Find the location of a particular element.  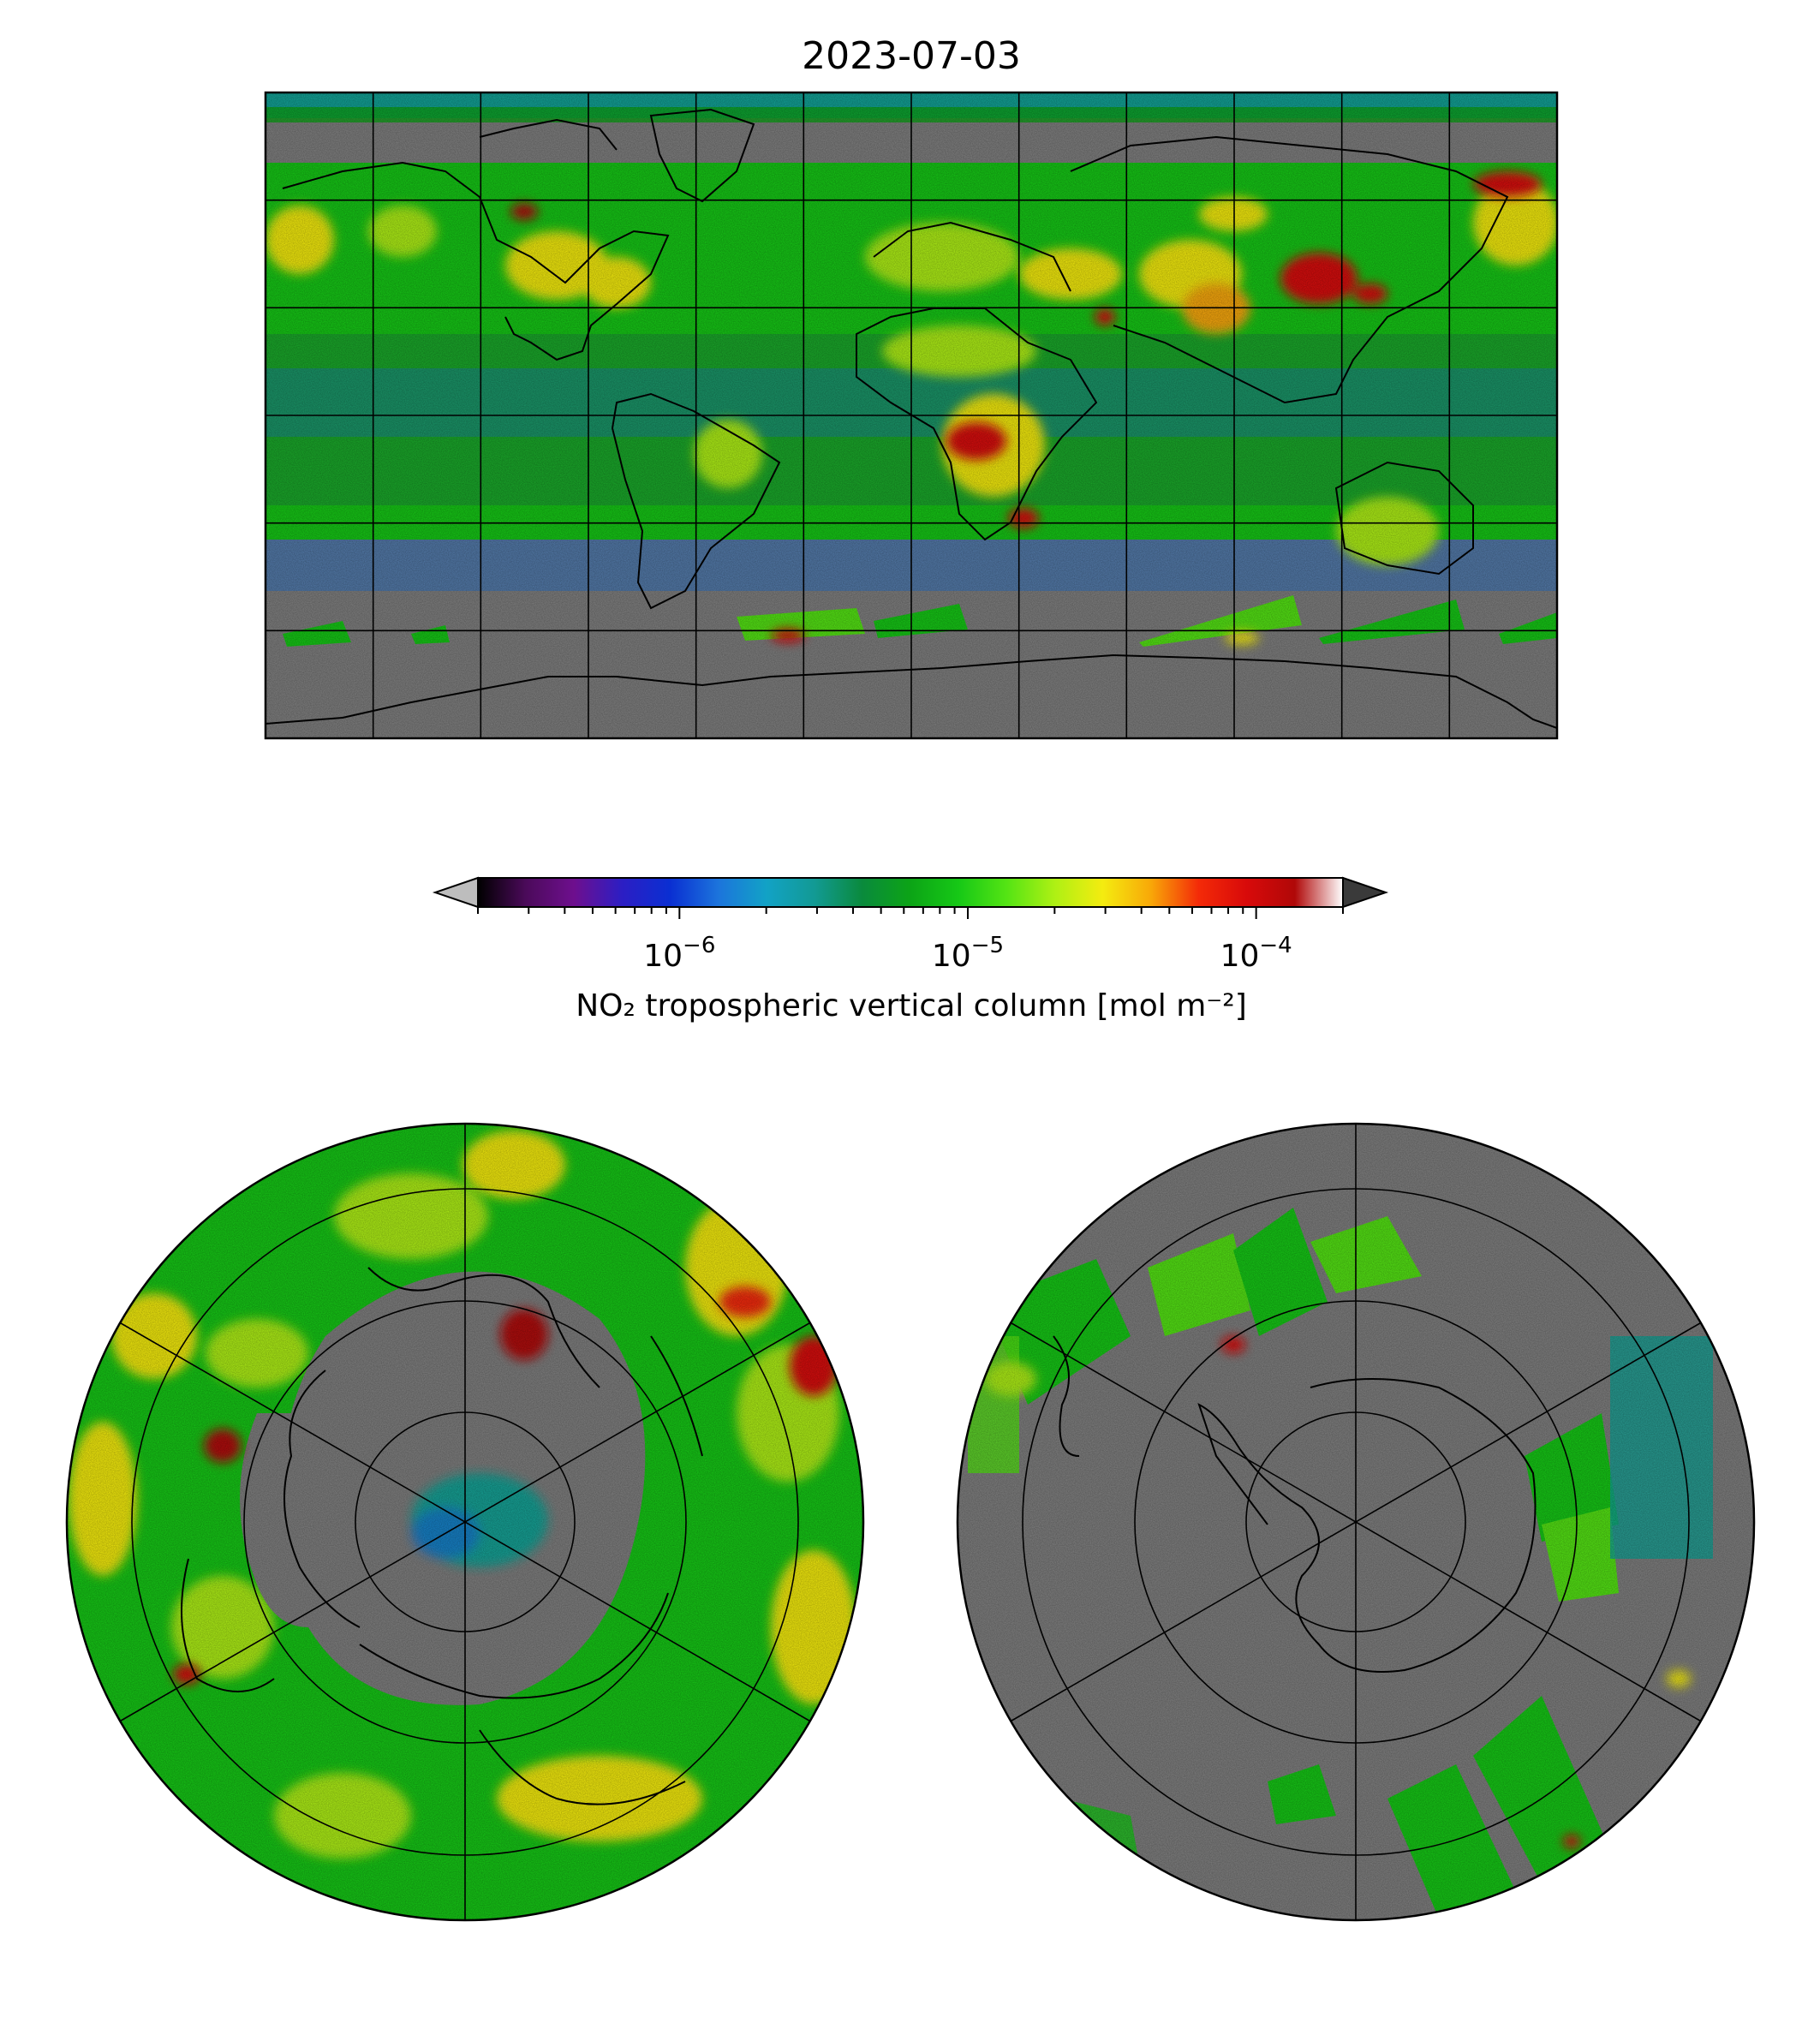

colorbar-tick-label: 10⁻⁴ is located at coordinates (1256, 953).